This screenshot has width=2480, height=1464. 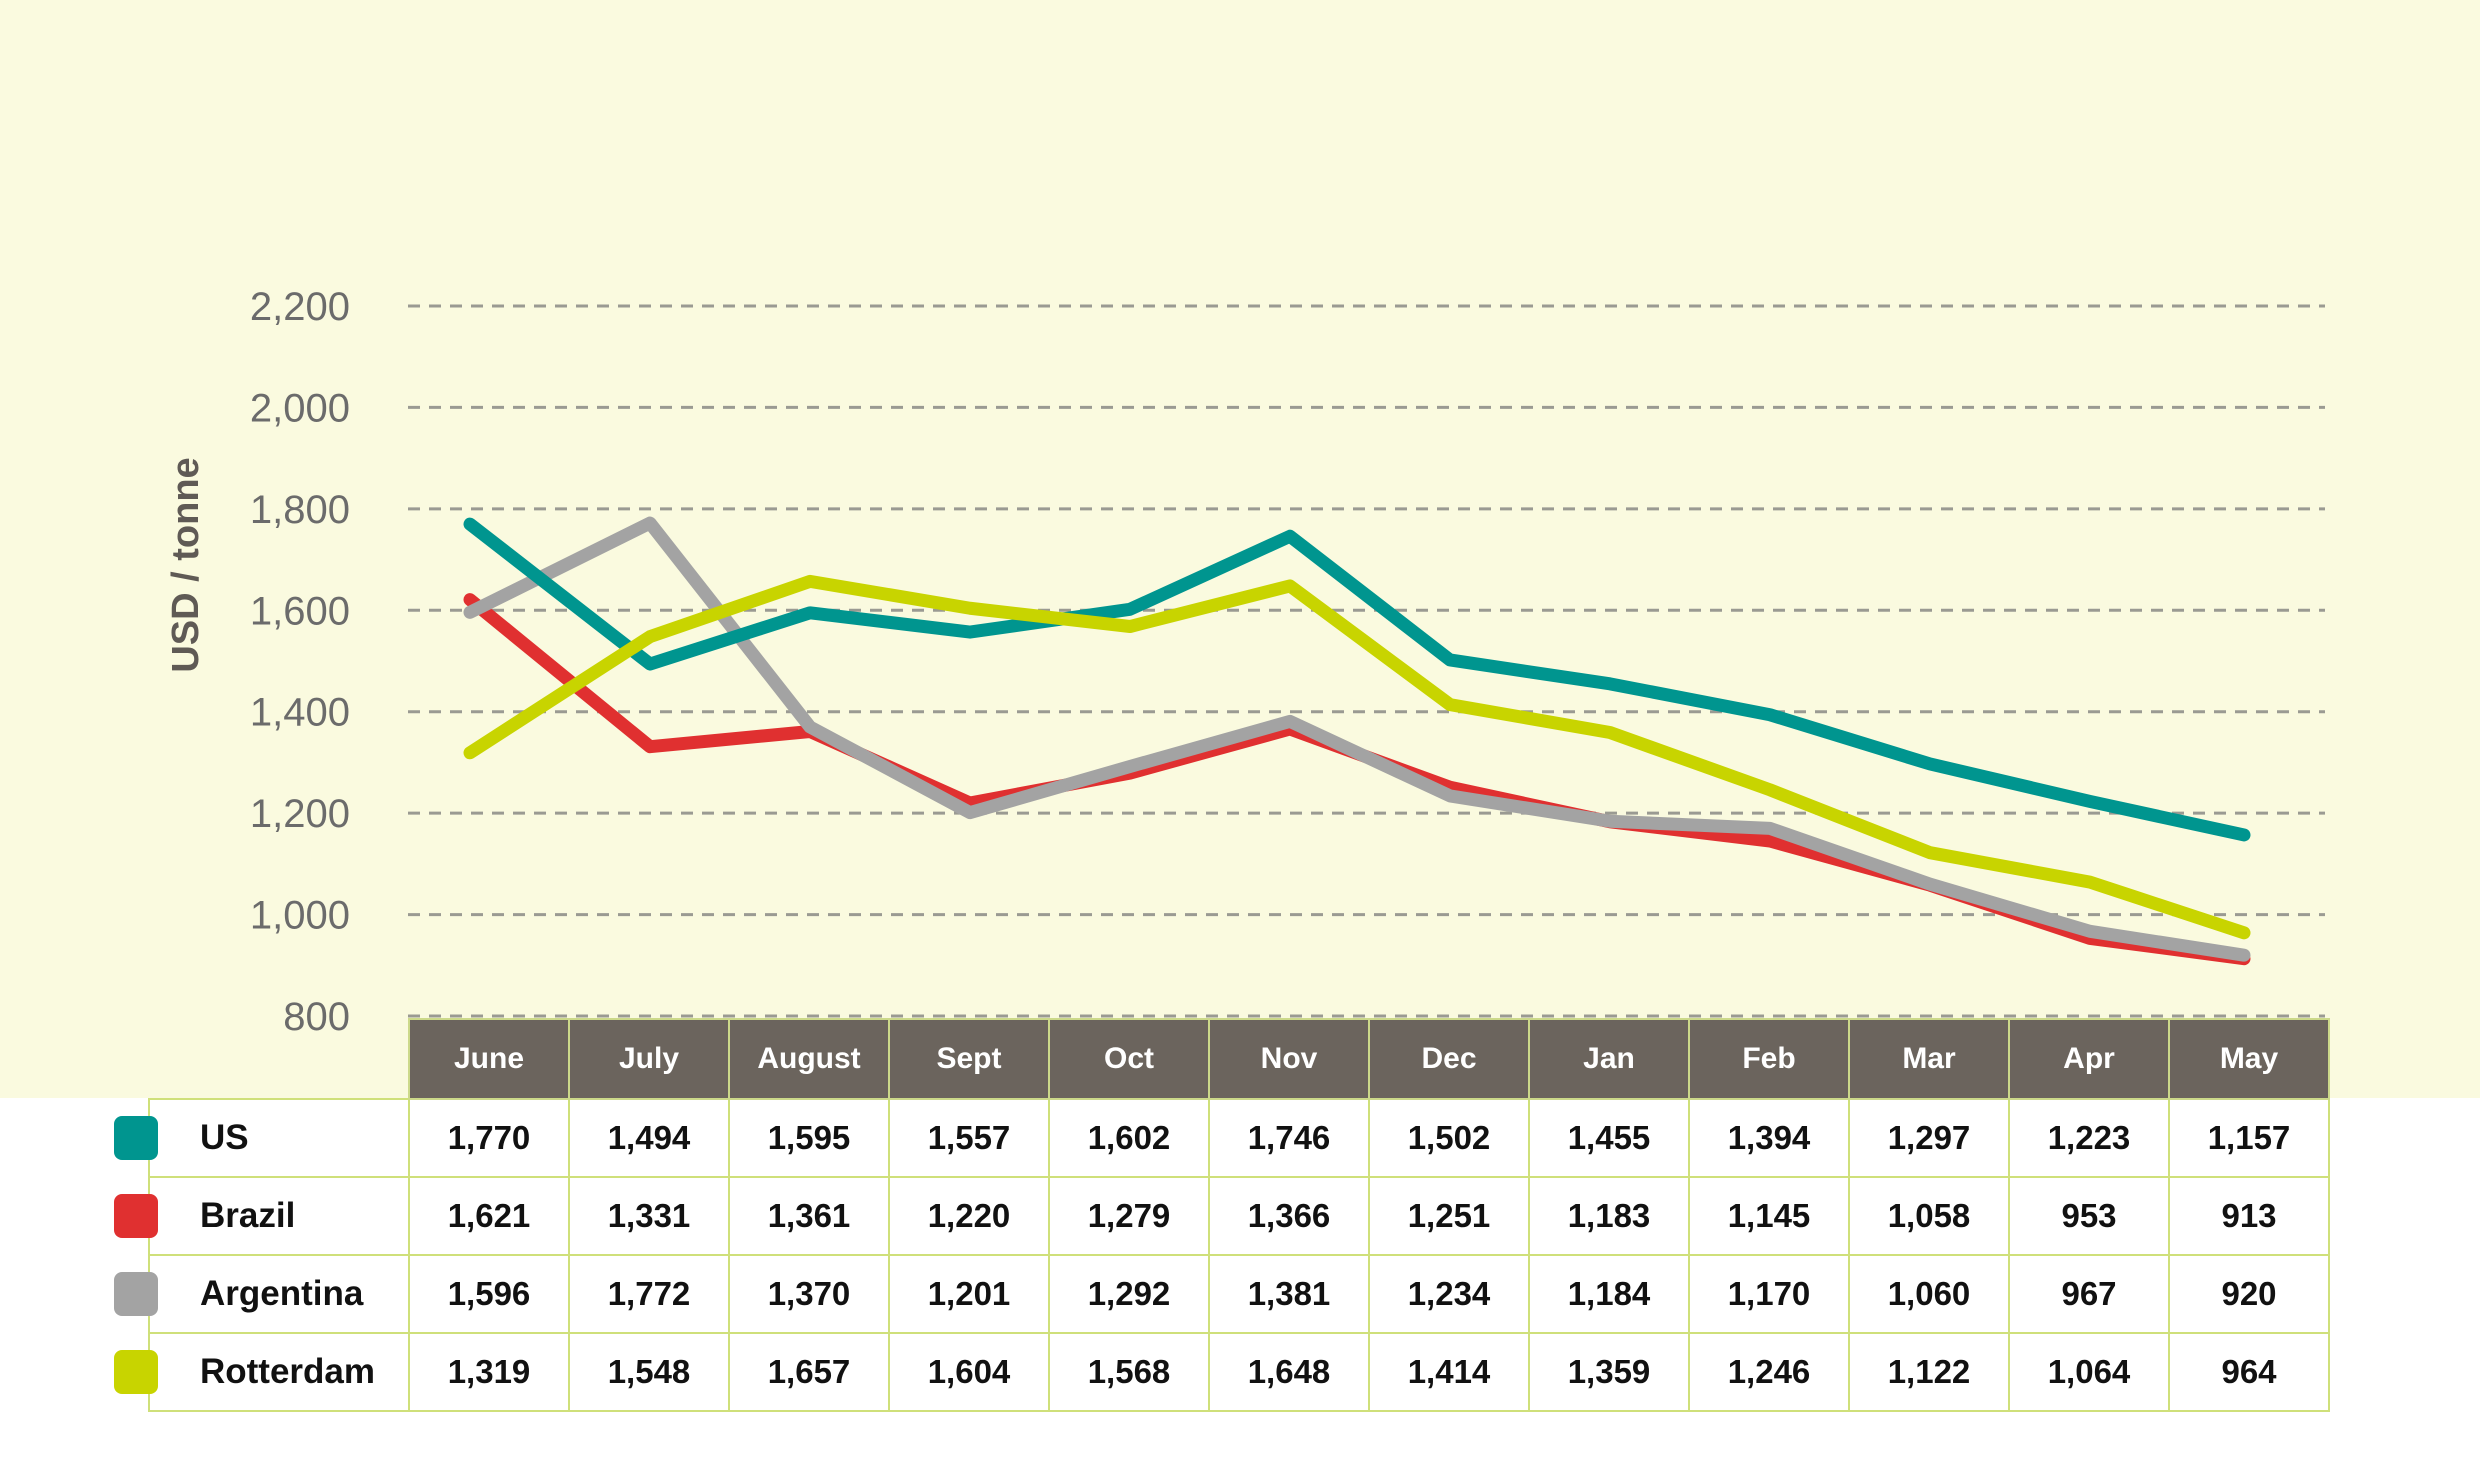 What do you see at coordinates (288, 1371) in the screenshot?
I see `legend-label: Rotterdam` at bounding box center [288, 1371].